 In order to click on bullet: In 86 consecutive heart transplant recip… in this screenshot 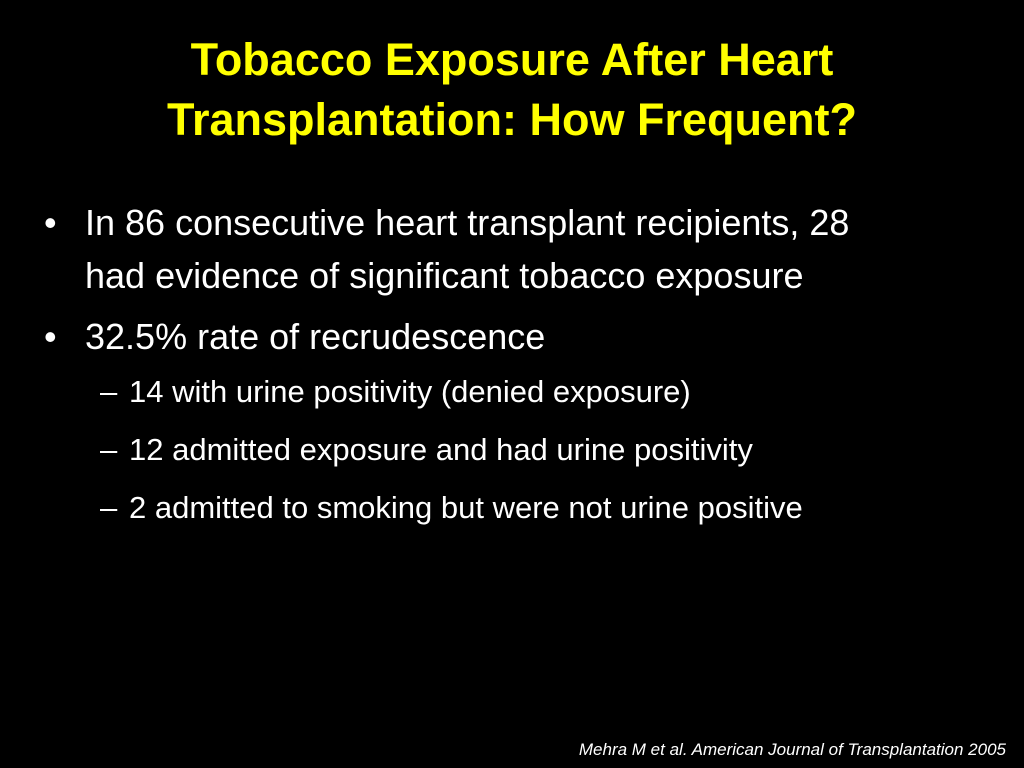, I will do `click(484, 249)`.